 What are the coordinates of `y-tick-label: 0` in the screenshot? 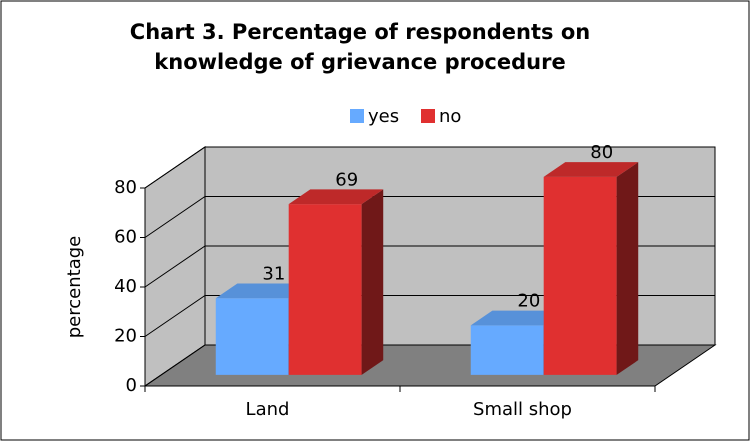 It's located at (131, 385).